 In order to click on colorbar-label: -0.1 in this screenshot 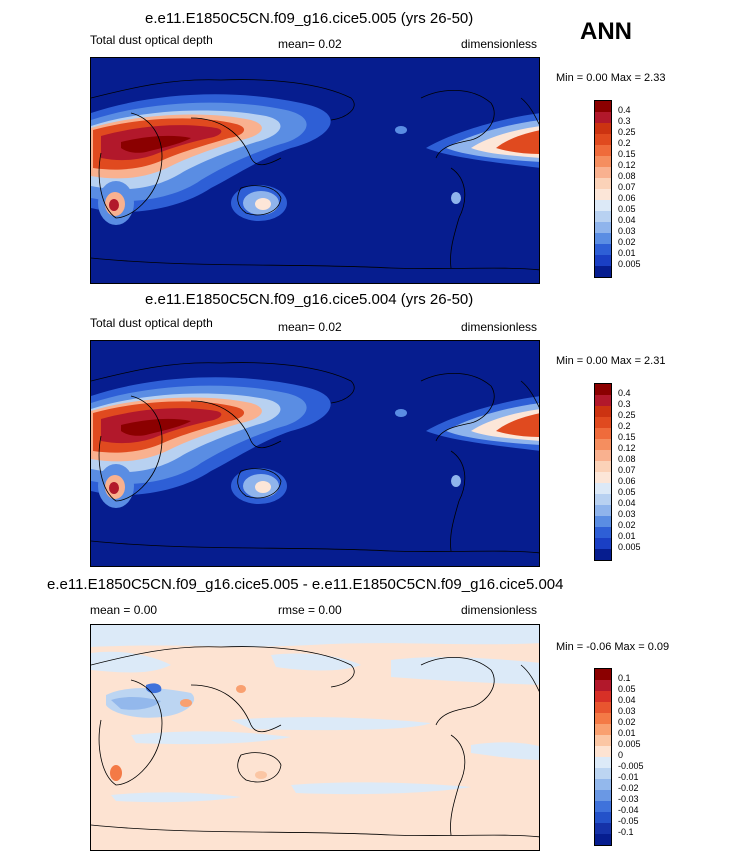, I will do `click(626, 832)`.